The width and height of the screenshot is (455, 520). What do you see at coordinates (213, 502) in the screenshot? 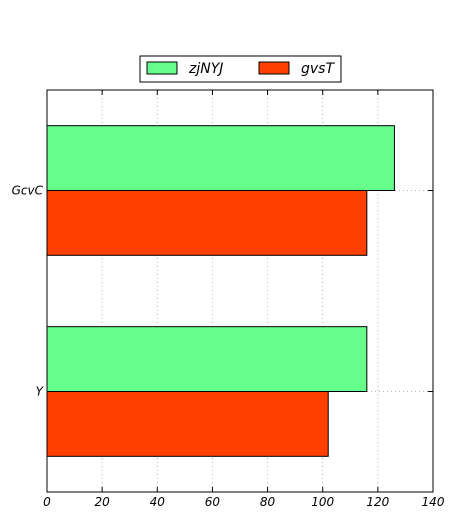
I see `x-tick-label: 60` at bounding box center [213, 502].